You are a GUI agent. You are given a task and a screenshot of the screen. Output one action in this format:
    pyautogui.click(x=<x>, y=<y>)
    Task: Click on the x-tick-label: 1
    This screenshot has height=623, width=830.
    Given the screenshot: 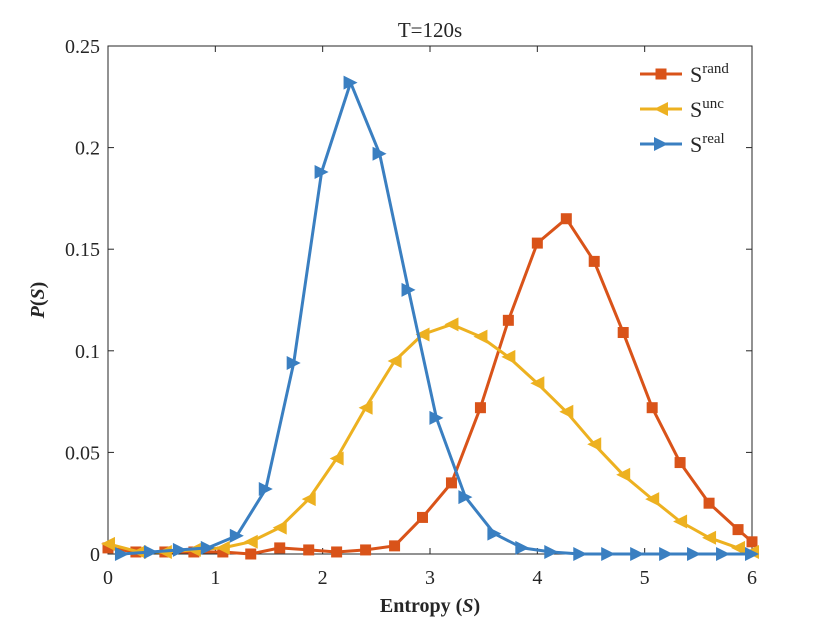 What is the action you would take?
    pyautogui.click(x=215, y=578)
    